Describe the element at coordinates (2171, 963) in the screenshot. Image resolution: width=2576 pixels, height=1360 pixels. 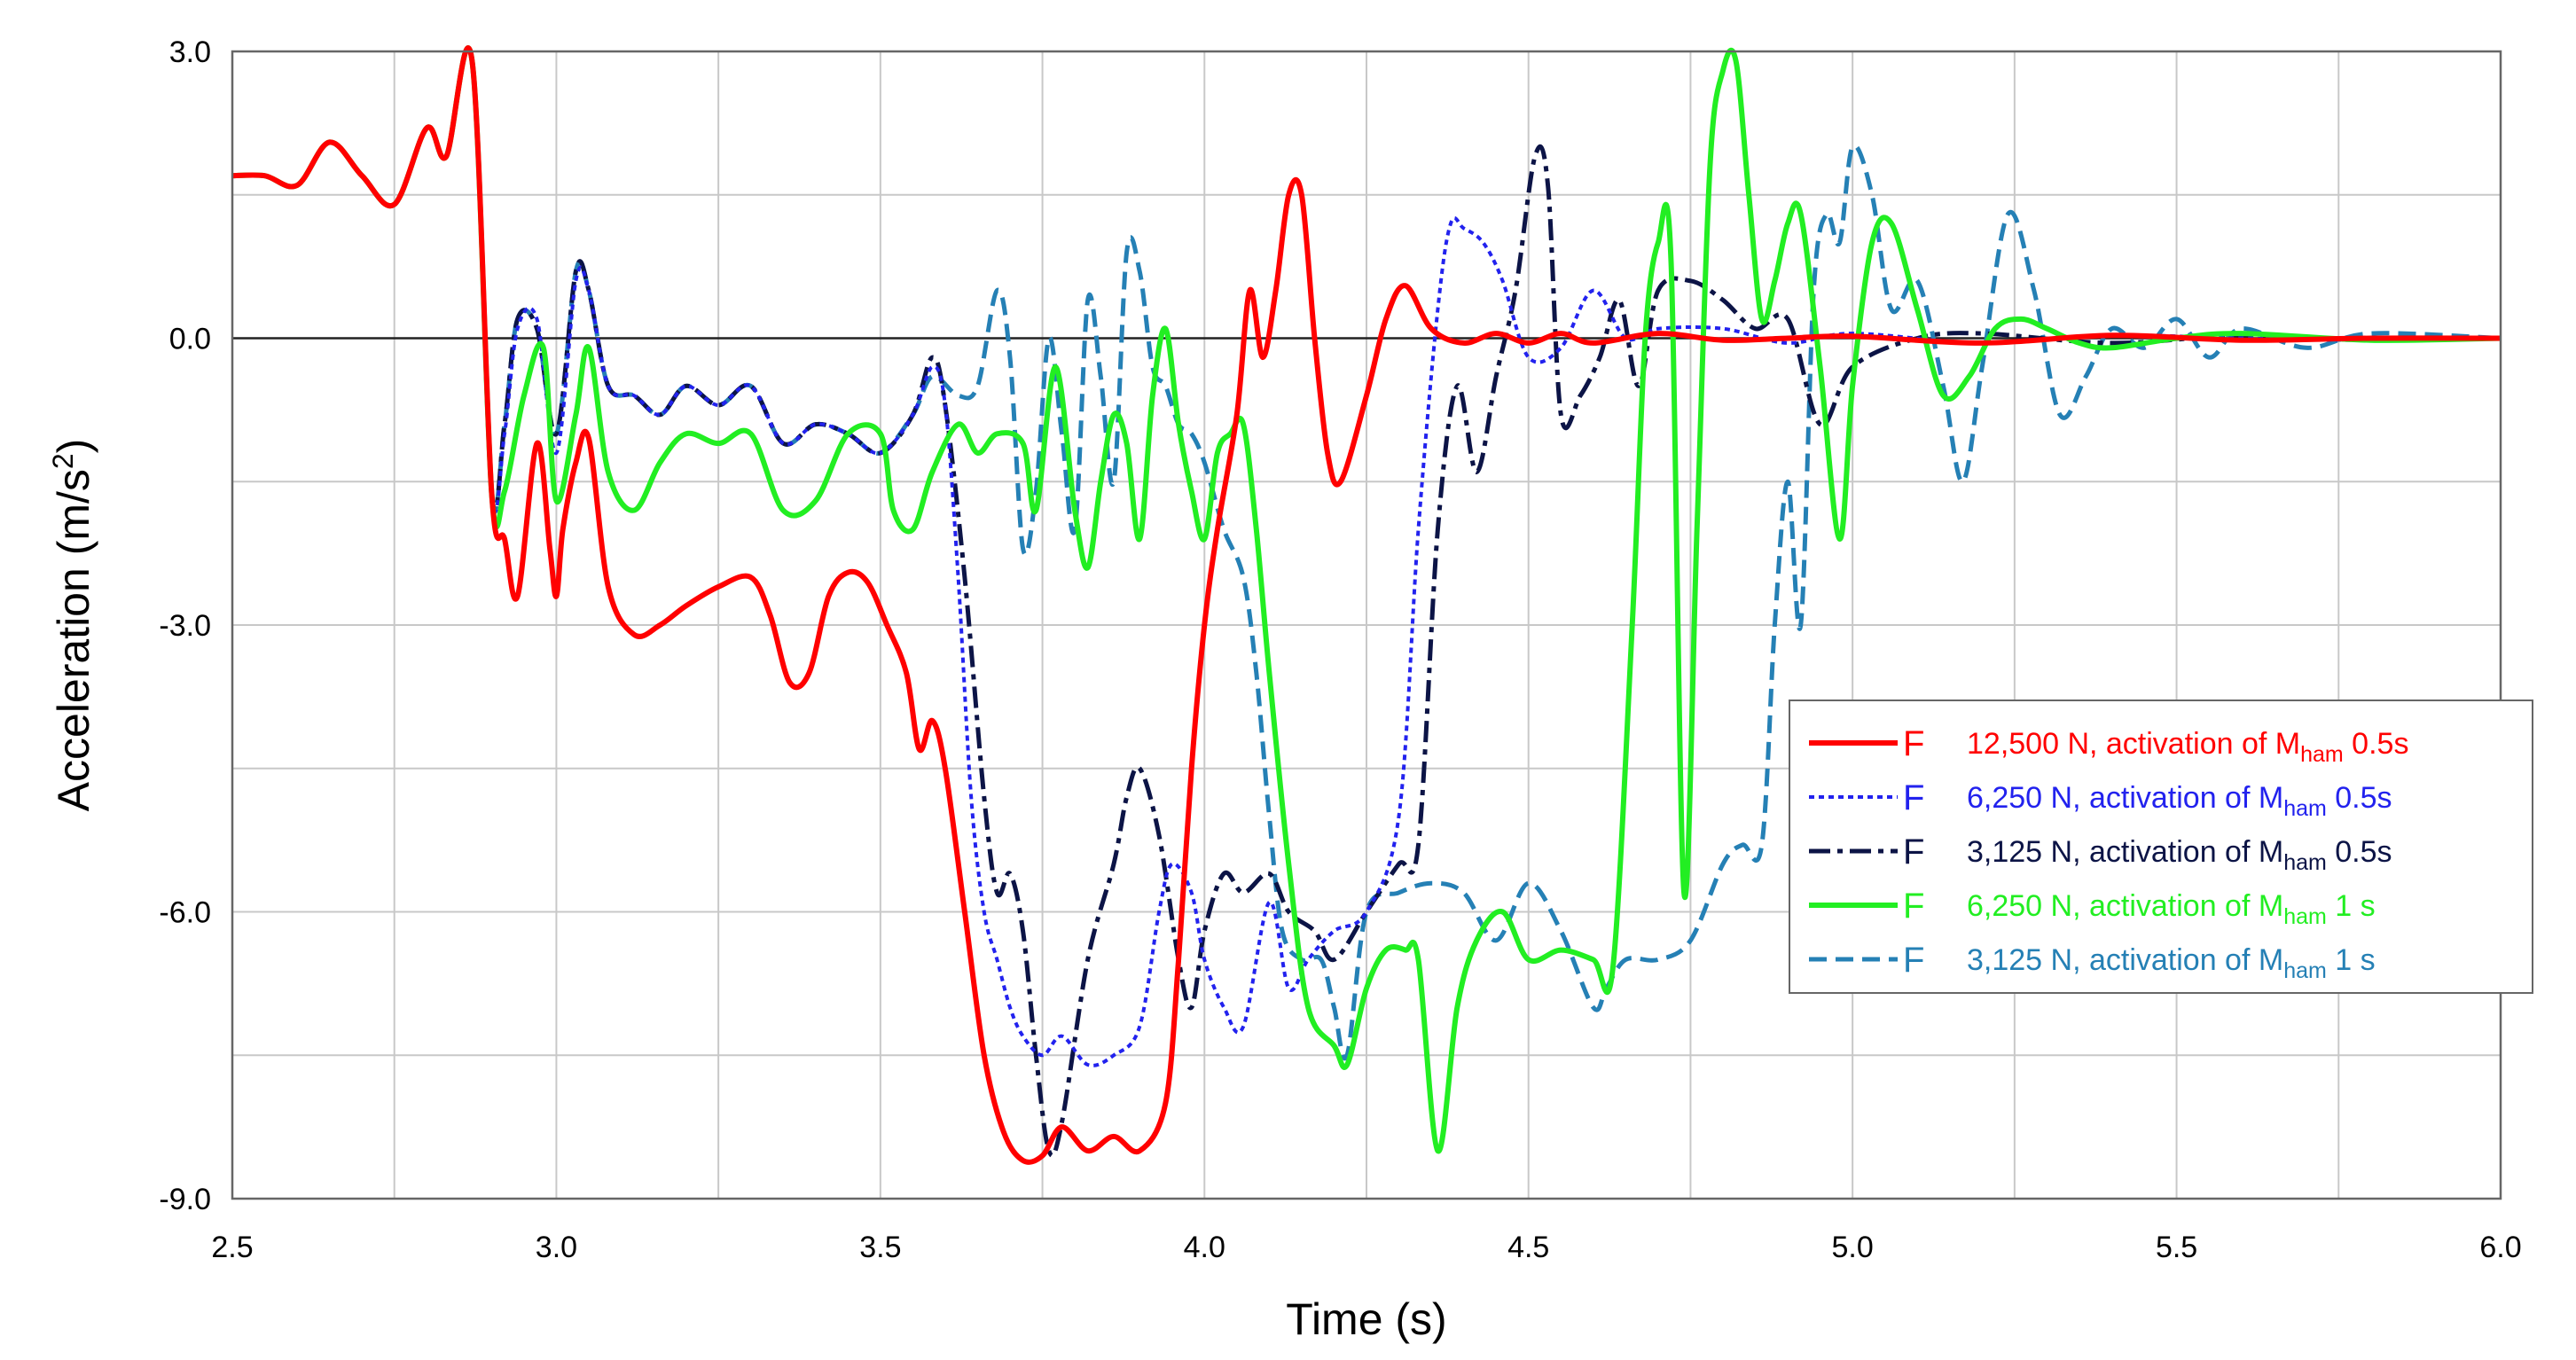
I see `legend-label-5: 3,125 N, activation of Mham 1 s` at that location.